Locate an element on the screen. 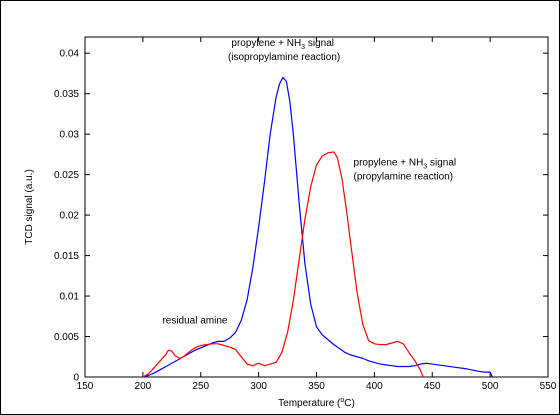  x-tick-label: 150 is located at coordinates (85, 386).